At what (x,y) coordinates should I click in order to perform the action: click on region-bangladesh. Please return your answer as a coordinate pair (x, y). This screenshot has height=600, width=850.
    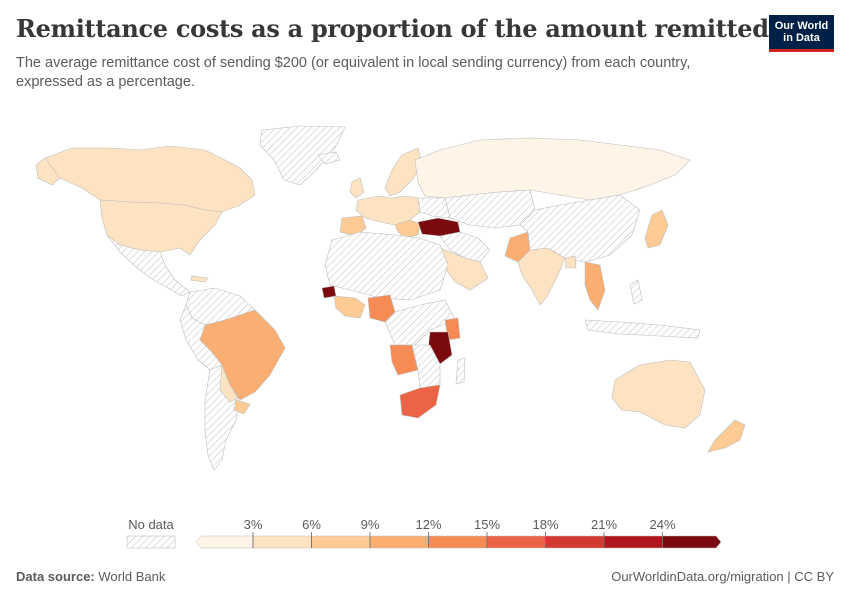
    Looking at the image, I should click on (570, 262).